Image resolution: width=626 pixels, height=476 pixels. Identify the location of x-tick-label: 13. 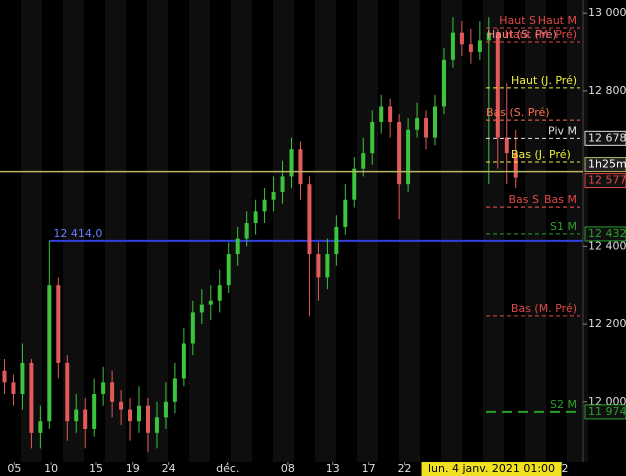
(333, 468).